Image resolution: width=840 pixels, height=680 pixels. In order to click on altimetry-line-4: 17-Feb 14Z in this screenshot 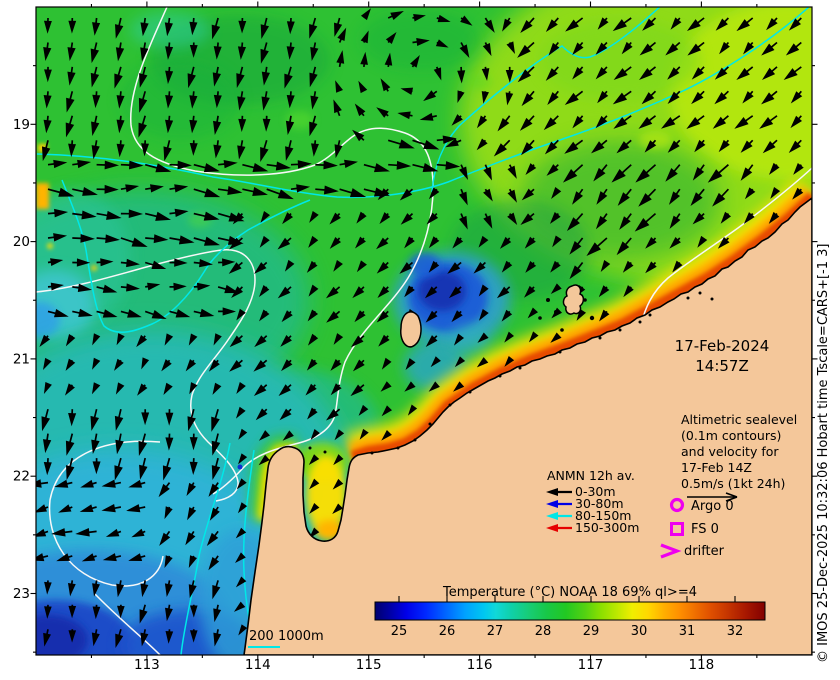, I will do `click(716, 467)`.